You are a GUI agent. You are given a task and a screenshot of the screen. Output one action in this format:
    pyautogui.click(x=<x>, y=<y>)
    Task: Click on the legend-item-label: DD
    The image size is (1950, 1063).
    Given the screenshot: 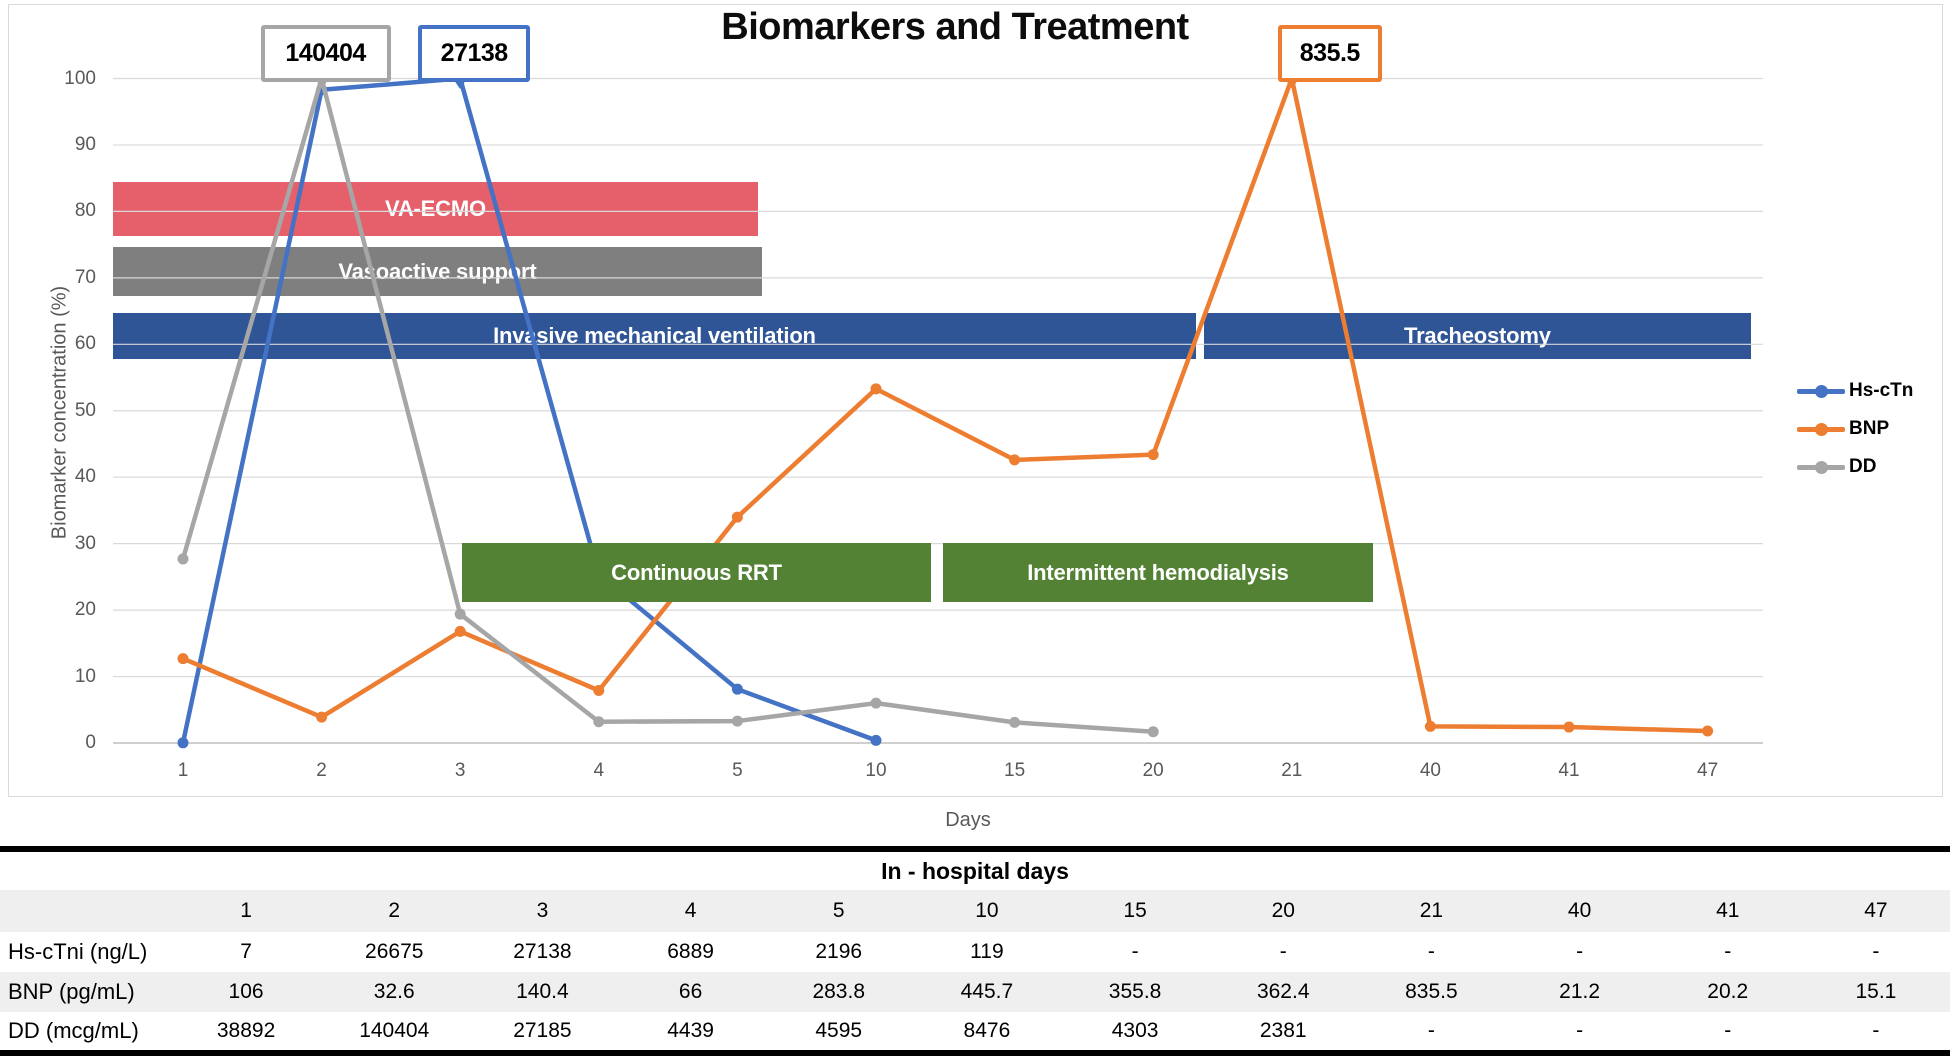 What is the action you would take?
    pyautogui.click(x=1863, y=466)
    